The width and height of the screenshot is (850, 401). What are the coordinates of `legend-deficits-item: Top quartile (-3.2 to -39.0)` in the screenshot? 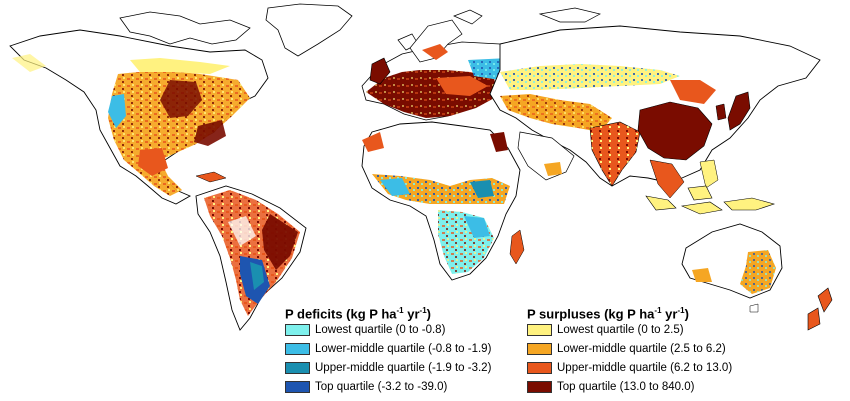 It's located at (405, 387).